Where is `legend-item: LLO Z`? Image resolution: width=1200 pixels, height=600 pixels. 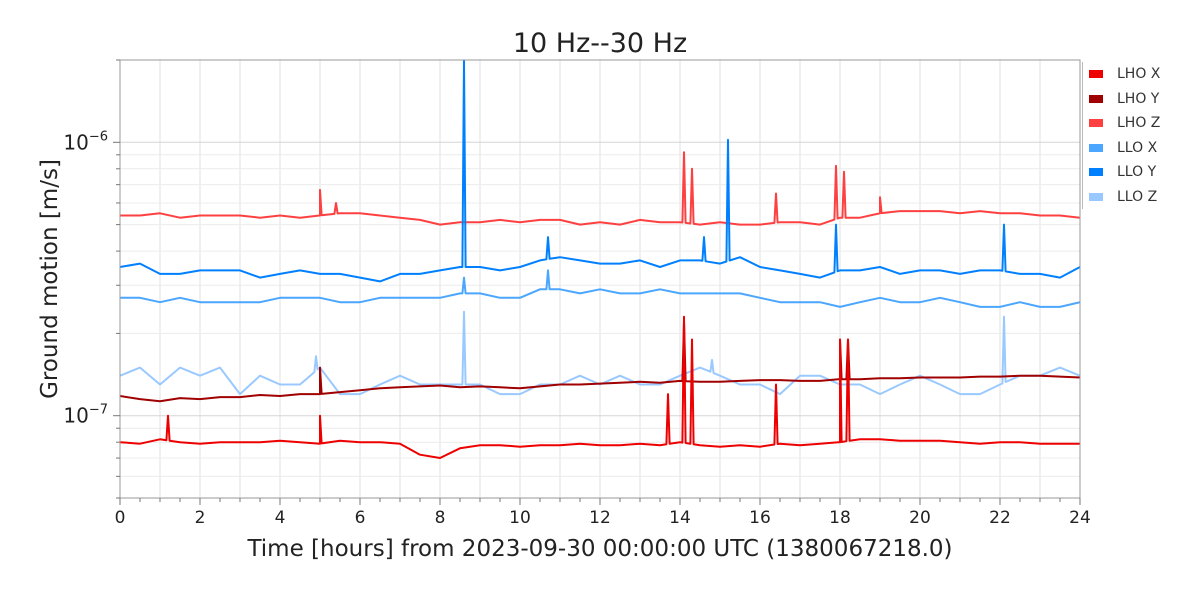
legend-item: LLO Z is located at coordinates (1124, 197).